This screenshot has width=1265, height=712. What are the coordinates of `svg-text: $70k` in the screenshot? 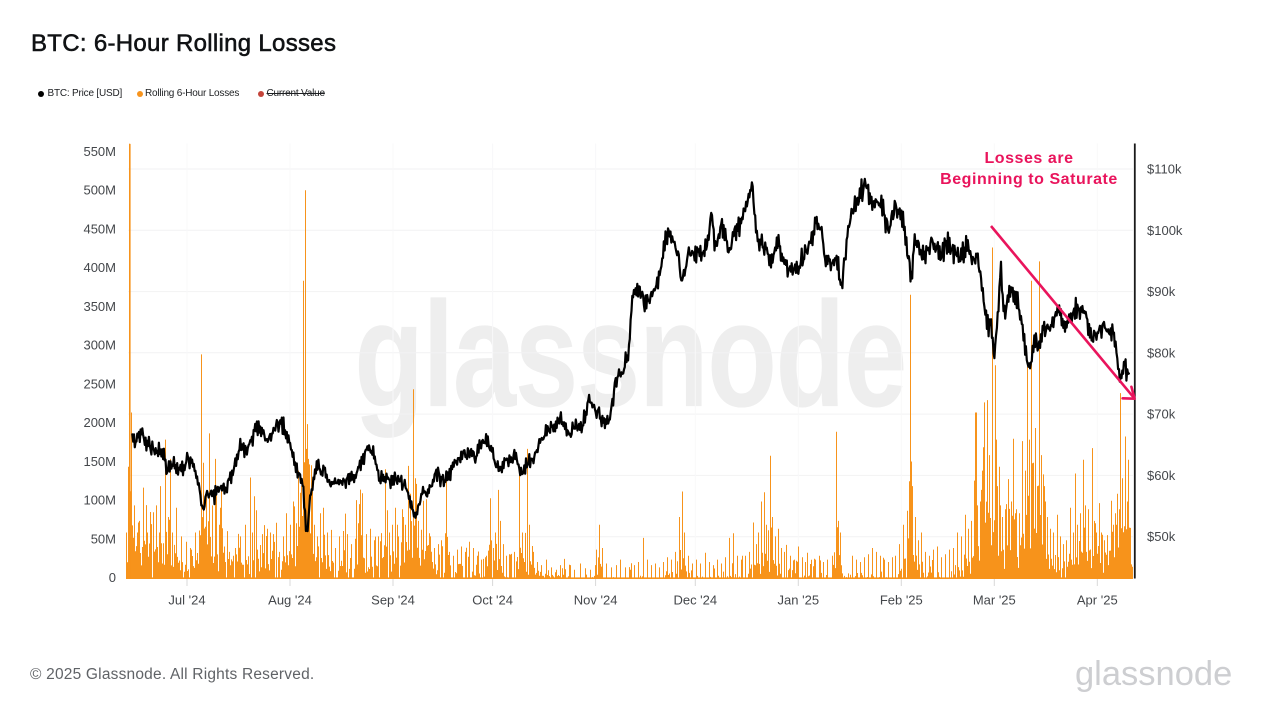 It's located at (1161, 414).